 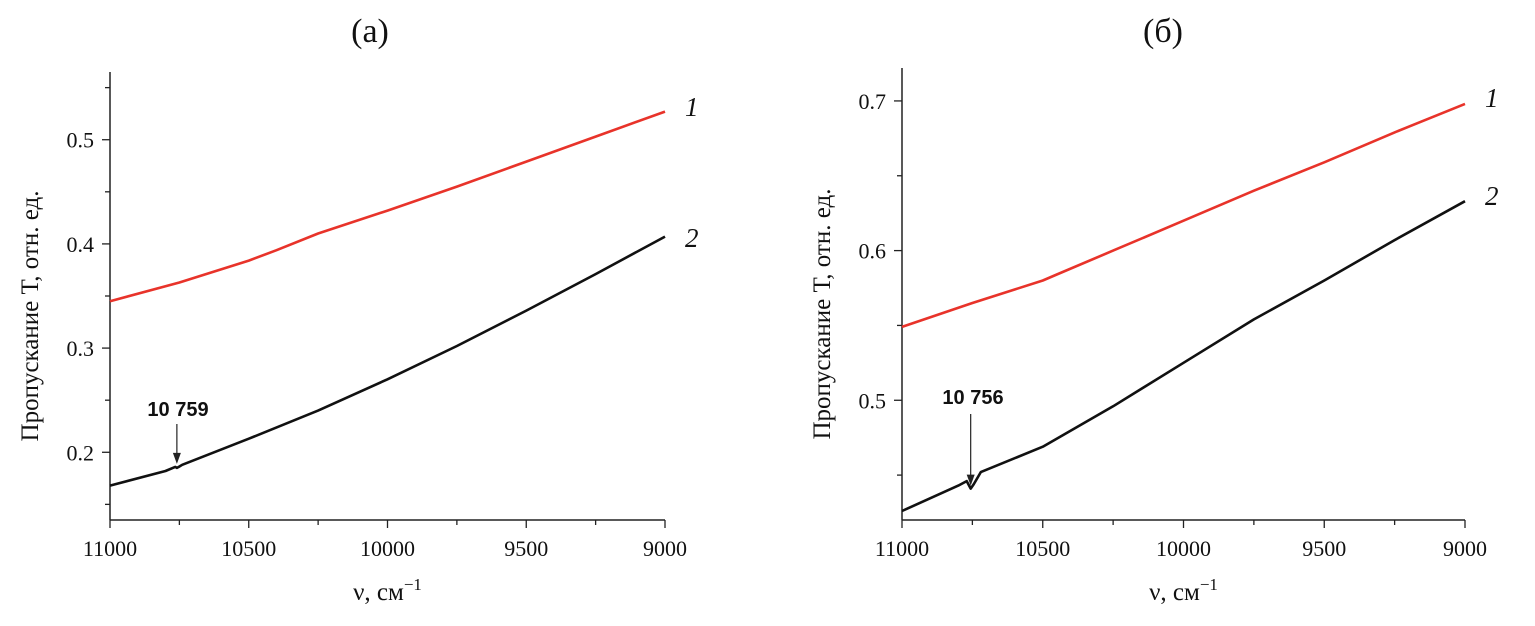 I want to click on chart-title: (б), so click(x=1163, y=31).